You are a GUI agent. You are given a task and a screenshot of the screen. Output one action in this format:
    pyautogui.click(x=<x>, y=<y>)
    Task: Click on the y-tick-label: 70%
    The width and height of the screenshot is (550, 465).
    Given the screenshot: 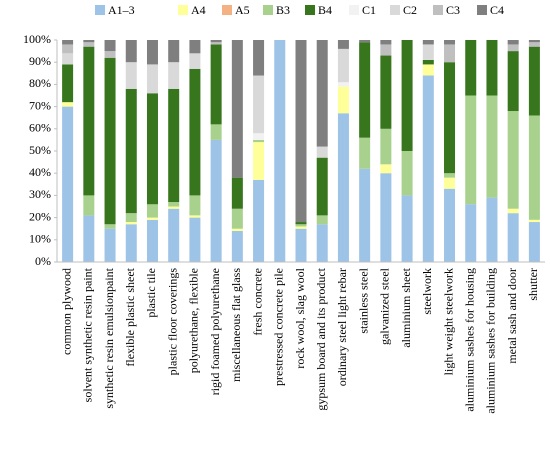 What is the action you would take?
    pyautogui.click(x=40, y=105)
    